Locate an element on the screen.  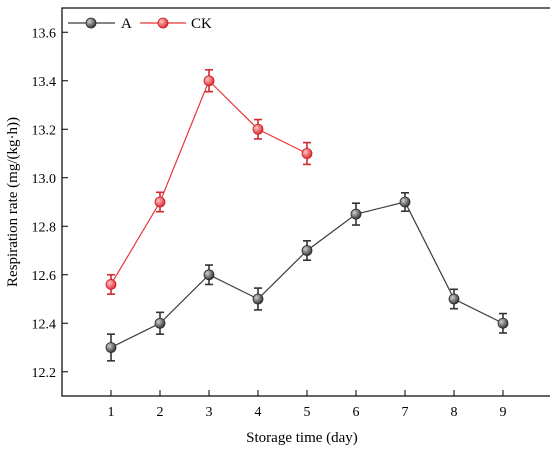
legend-label-ck: CK is located at coordinates (201, 24).